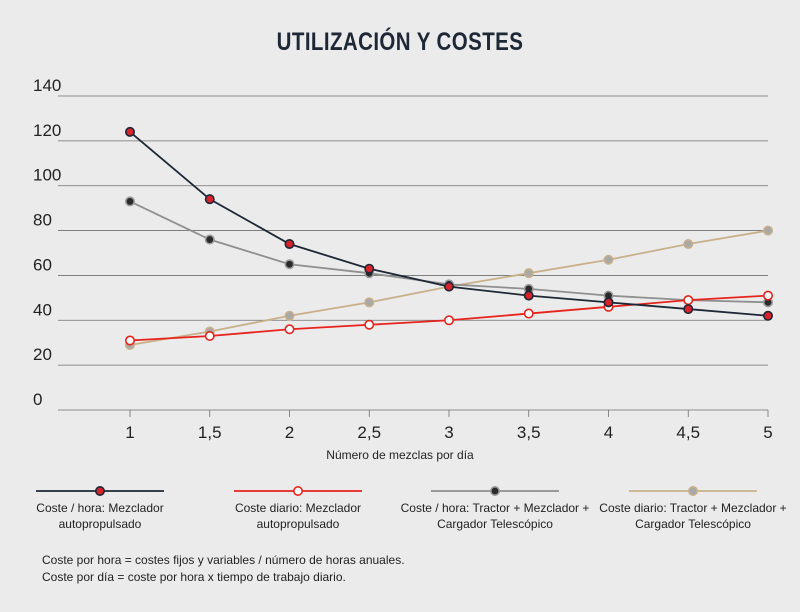 The height and width of the screenshot is (612, 800). Describe the element at coordinates (608, 432) in the screenshot. I see `x-tick-label: 4` at that location.